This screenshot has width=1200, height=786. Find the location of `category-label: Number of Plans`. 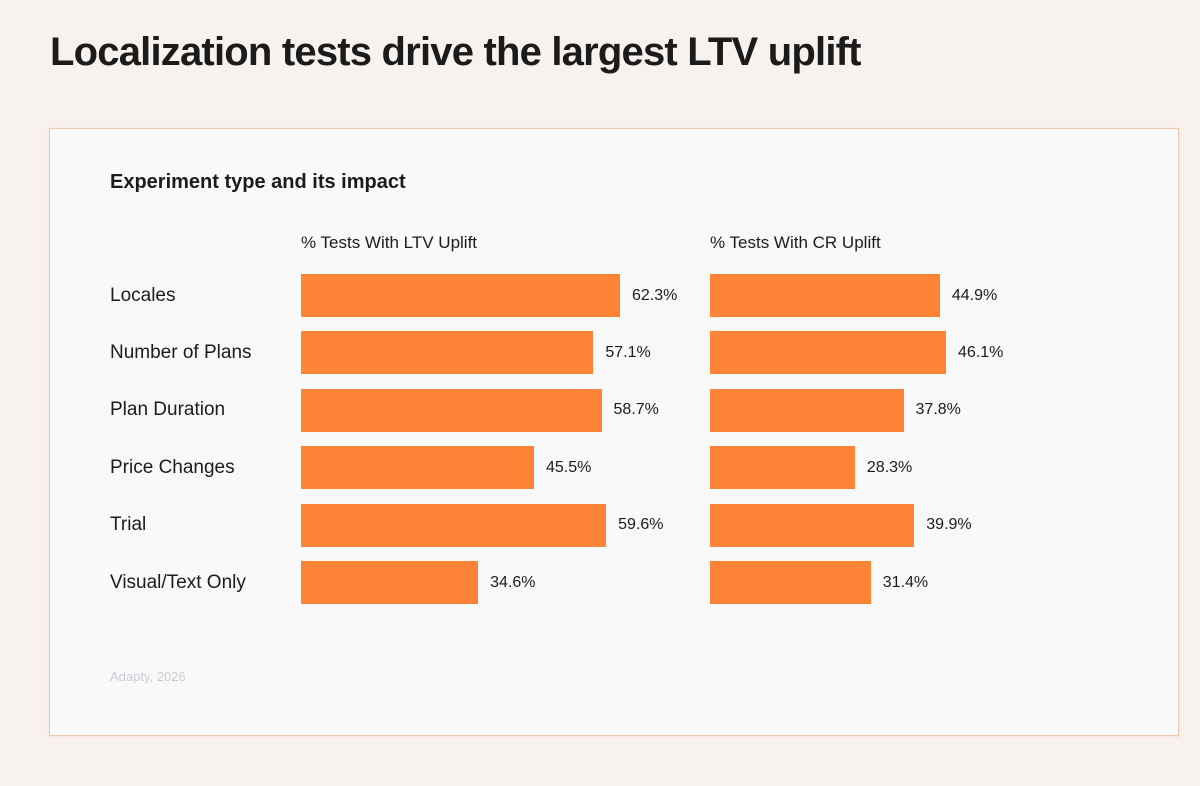

category-label: Number of Plans is located at coordinates (181, 352).